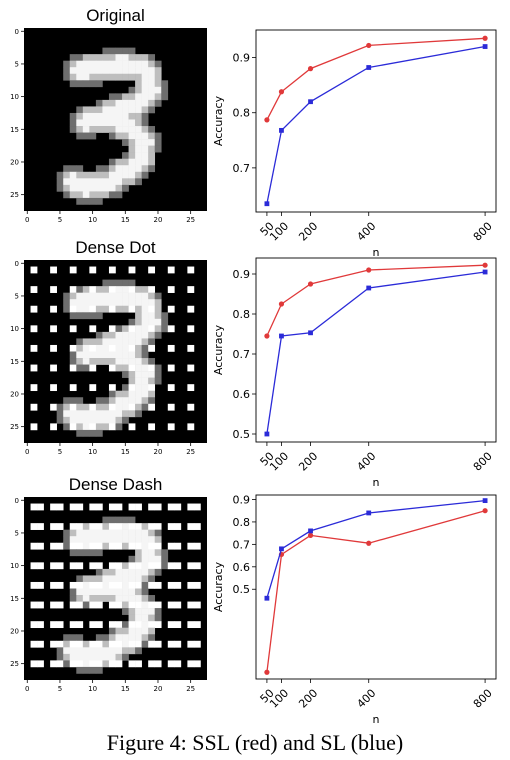 The height and width of the screenshot is (760, 510). Describe the element at coordinates (376, 482) in the screenshot. I see `x-axis-label: n` at that location.